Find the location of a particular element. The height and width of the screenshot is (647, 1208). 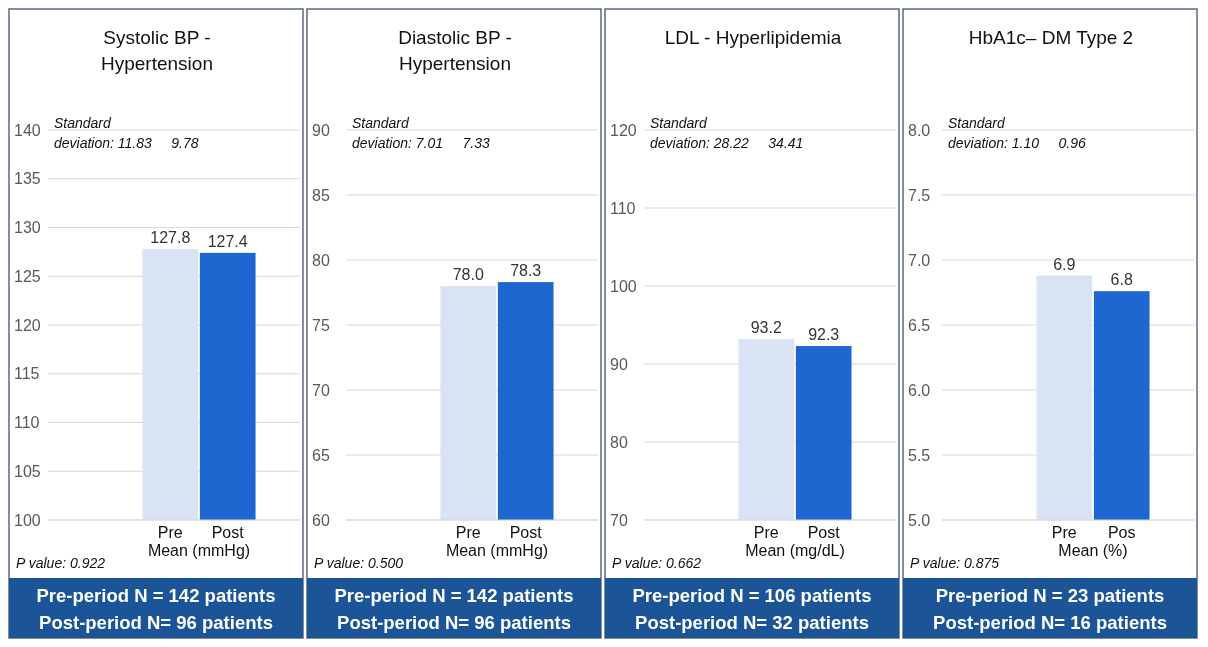

chart-title: Diastolic BP - Hypertension is located at coordinates (455, 50).